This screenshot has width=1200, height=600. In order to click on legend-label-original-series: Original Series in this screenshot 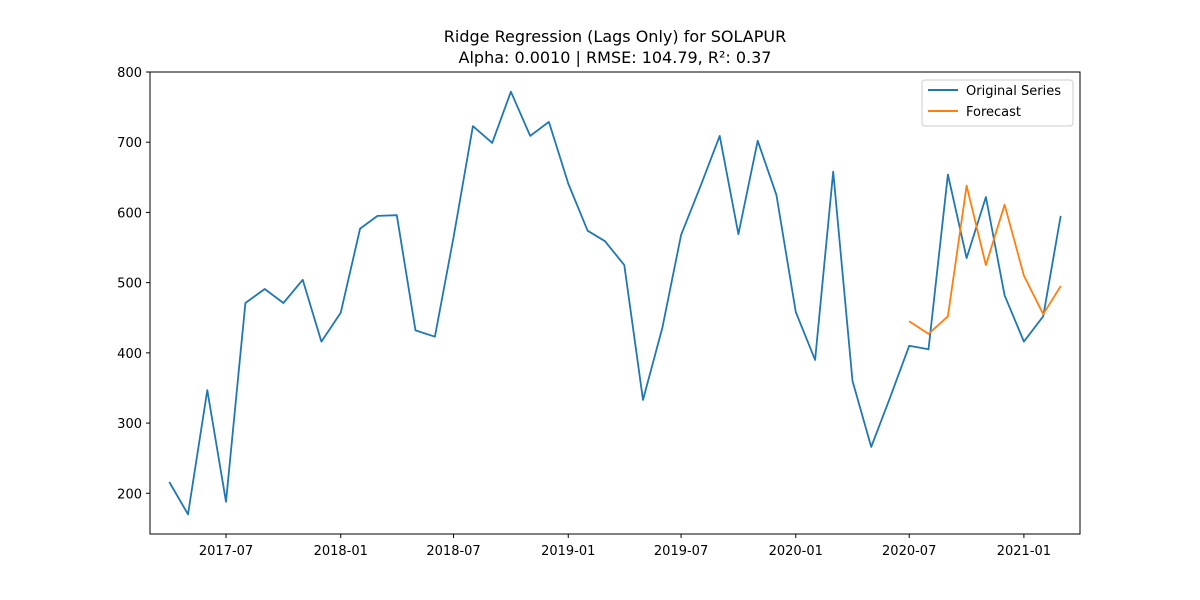, I will do `click(1013, 91)`.